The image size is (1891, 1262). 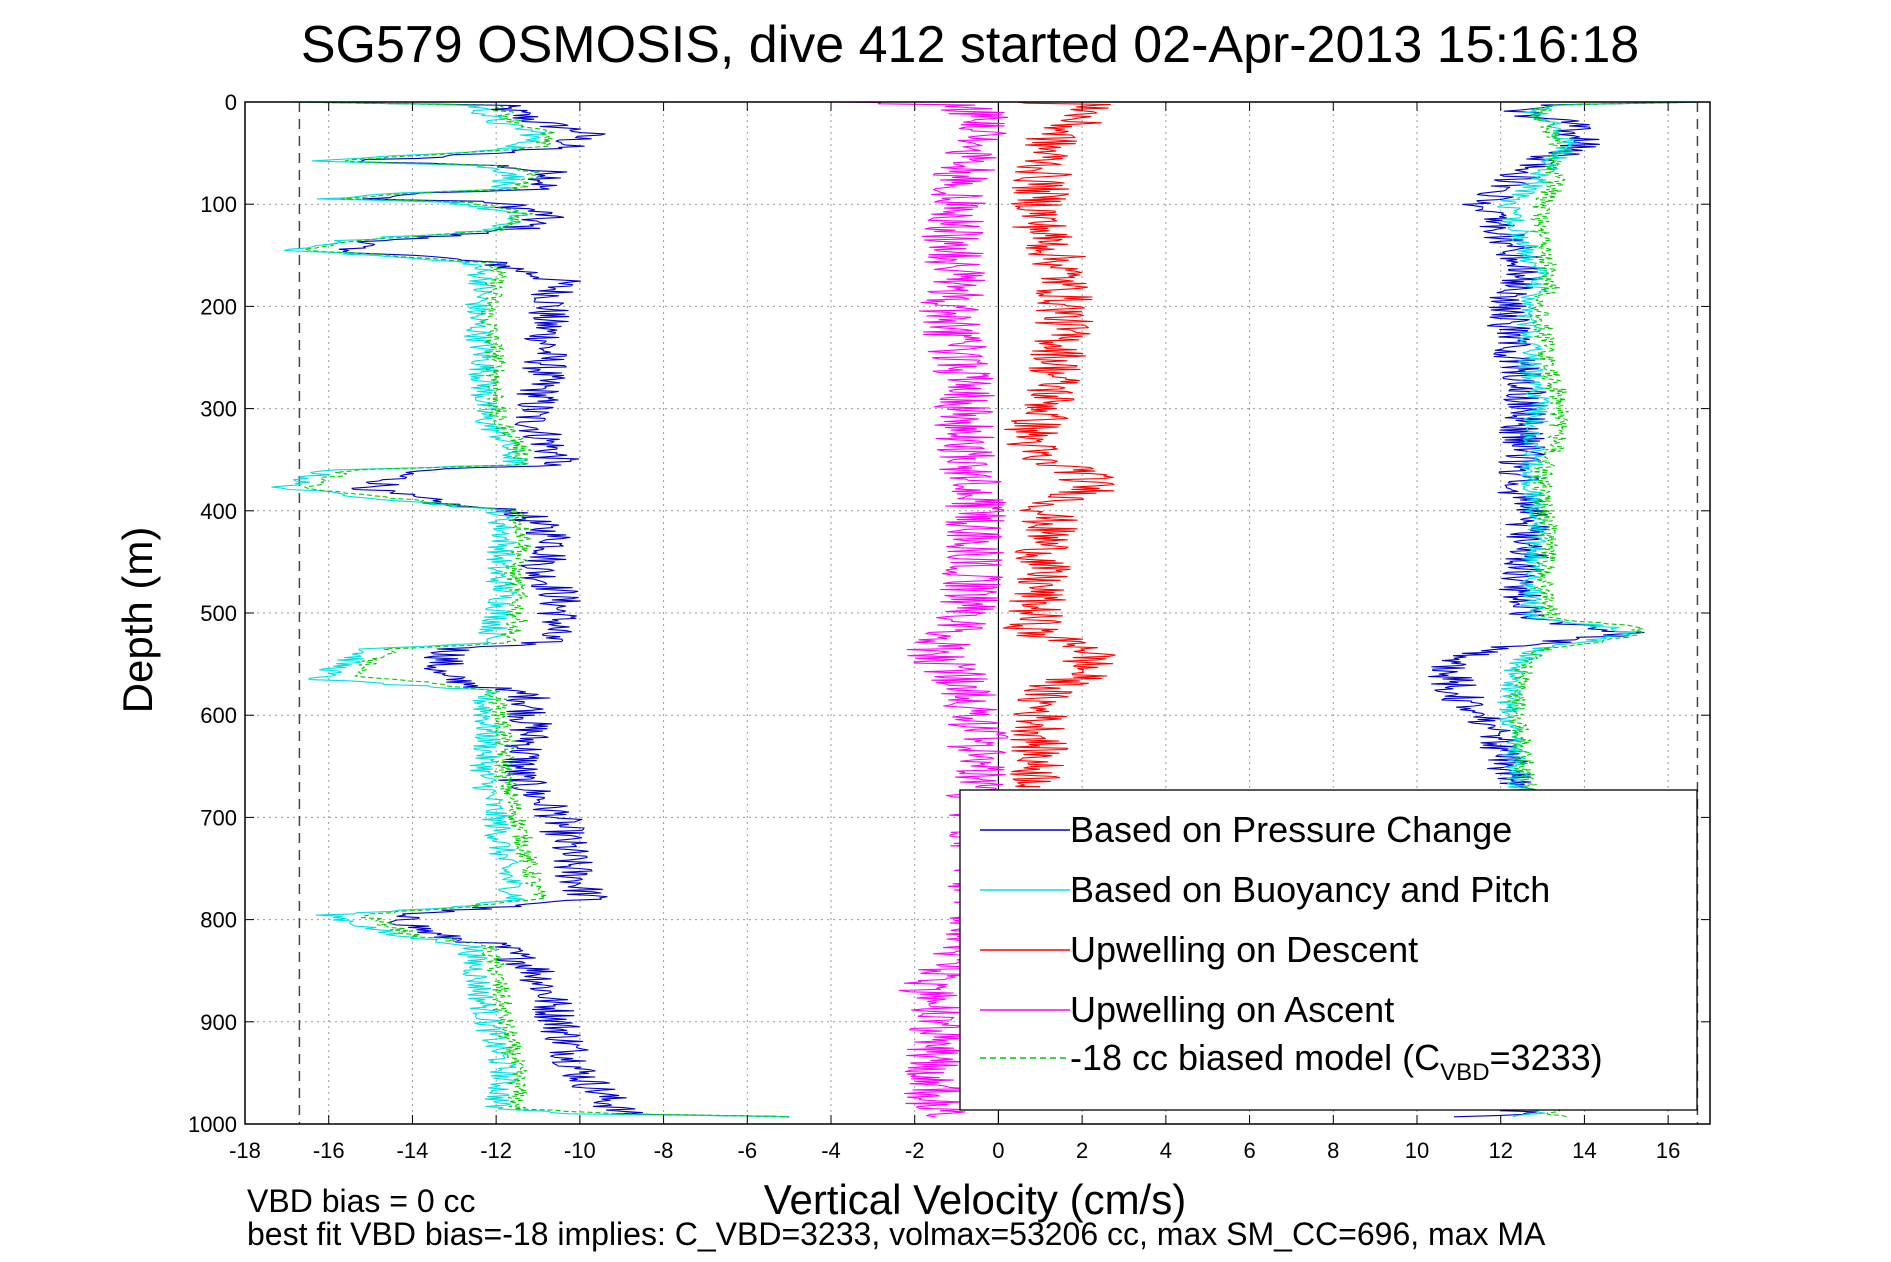 I want to click on x-tick-label: 2, so click(x=1082, y=1150).